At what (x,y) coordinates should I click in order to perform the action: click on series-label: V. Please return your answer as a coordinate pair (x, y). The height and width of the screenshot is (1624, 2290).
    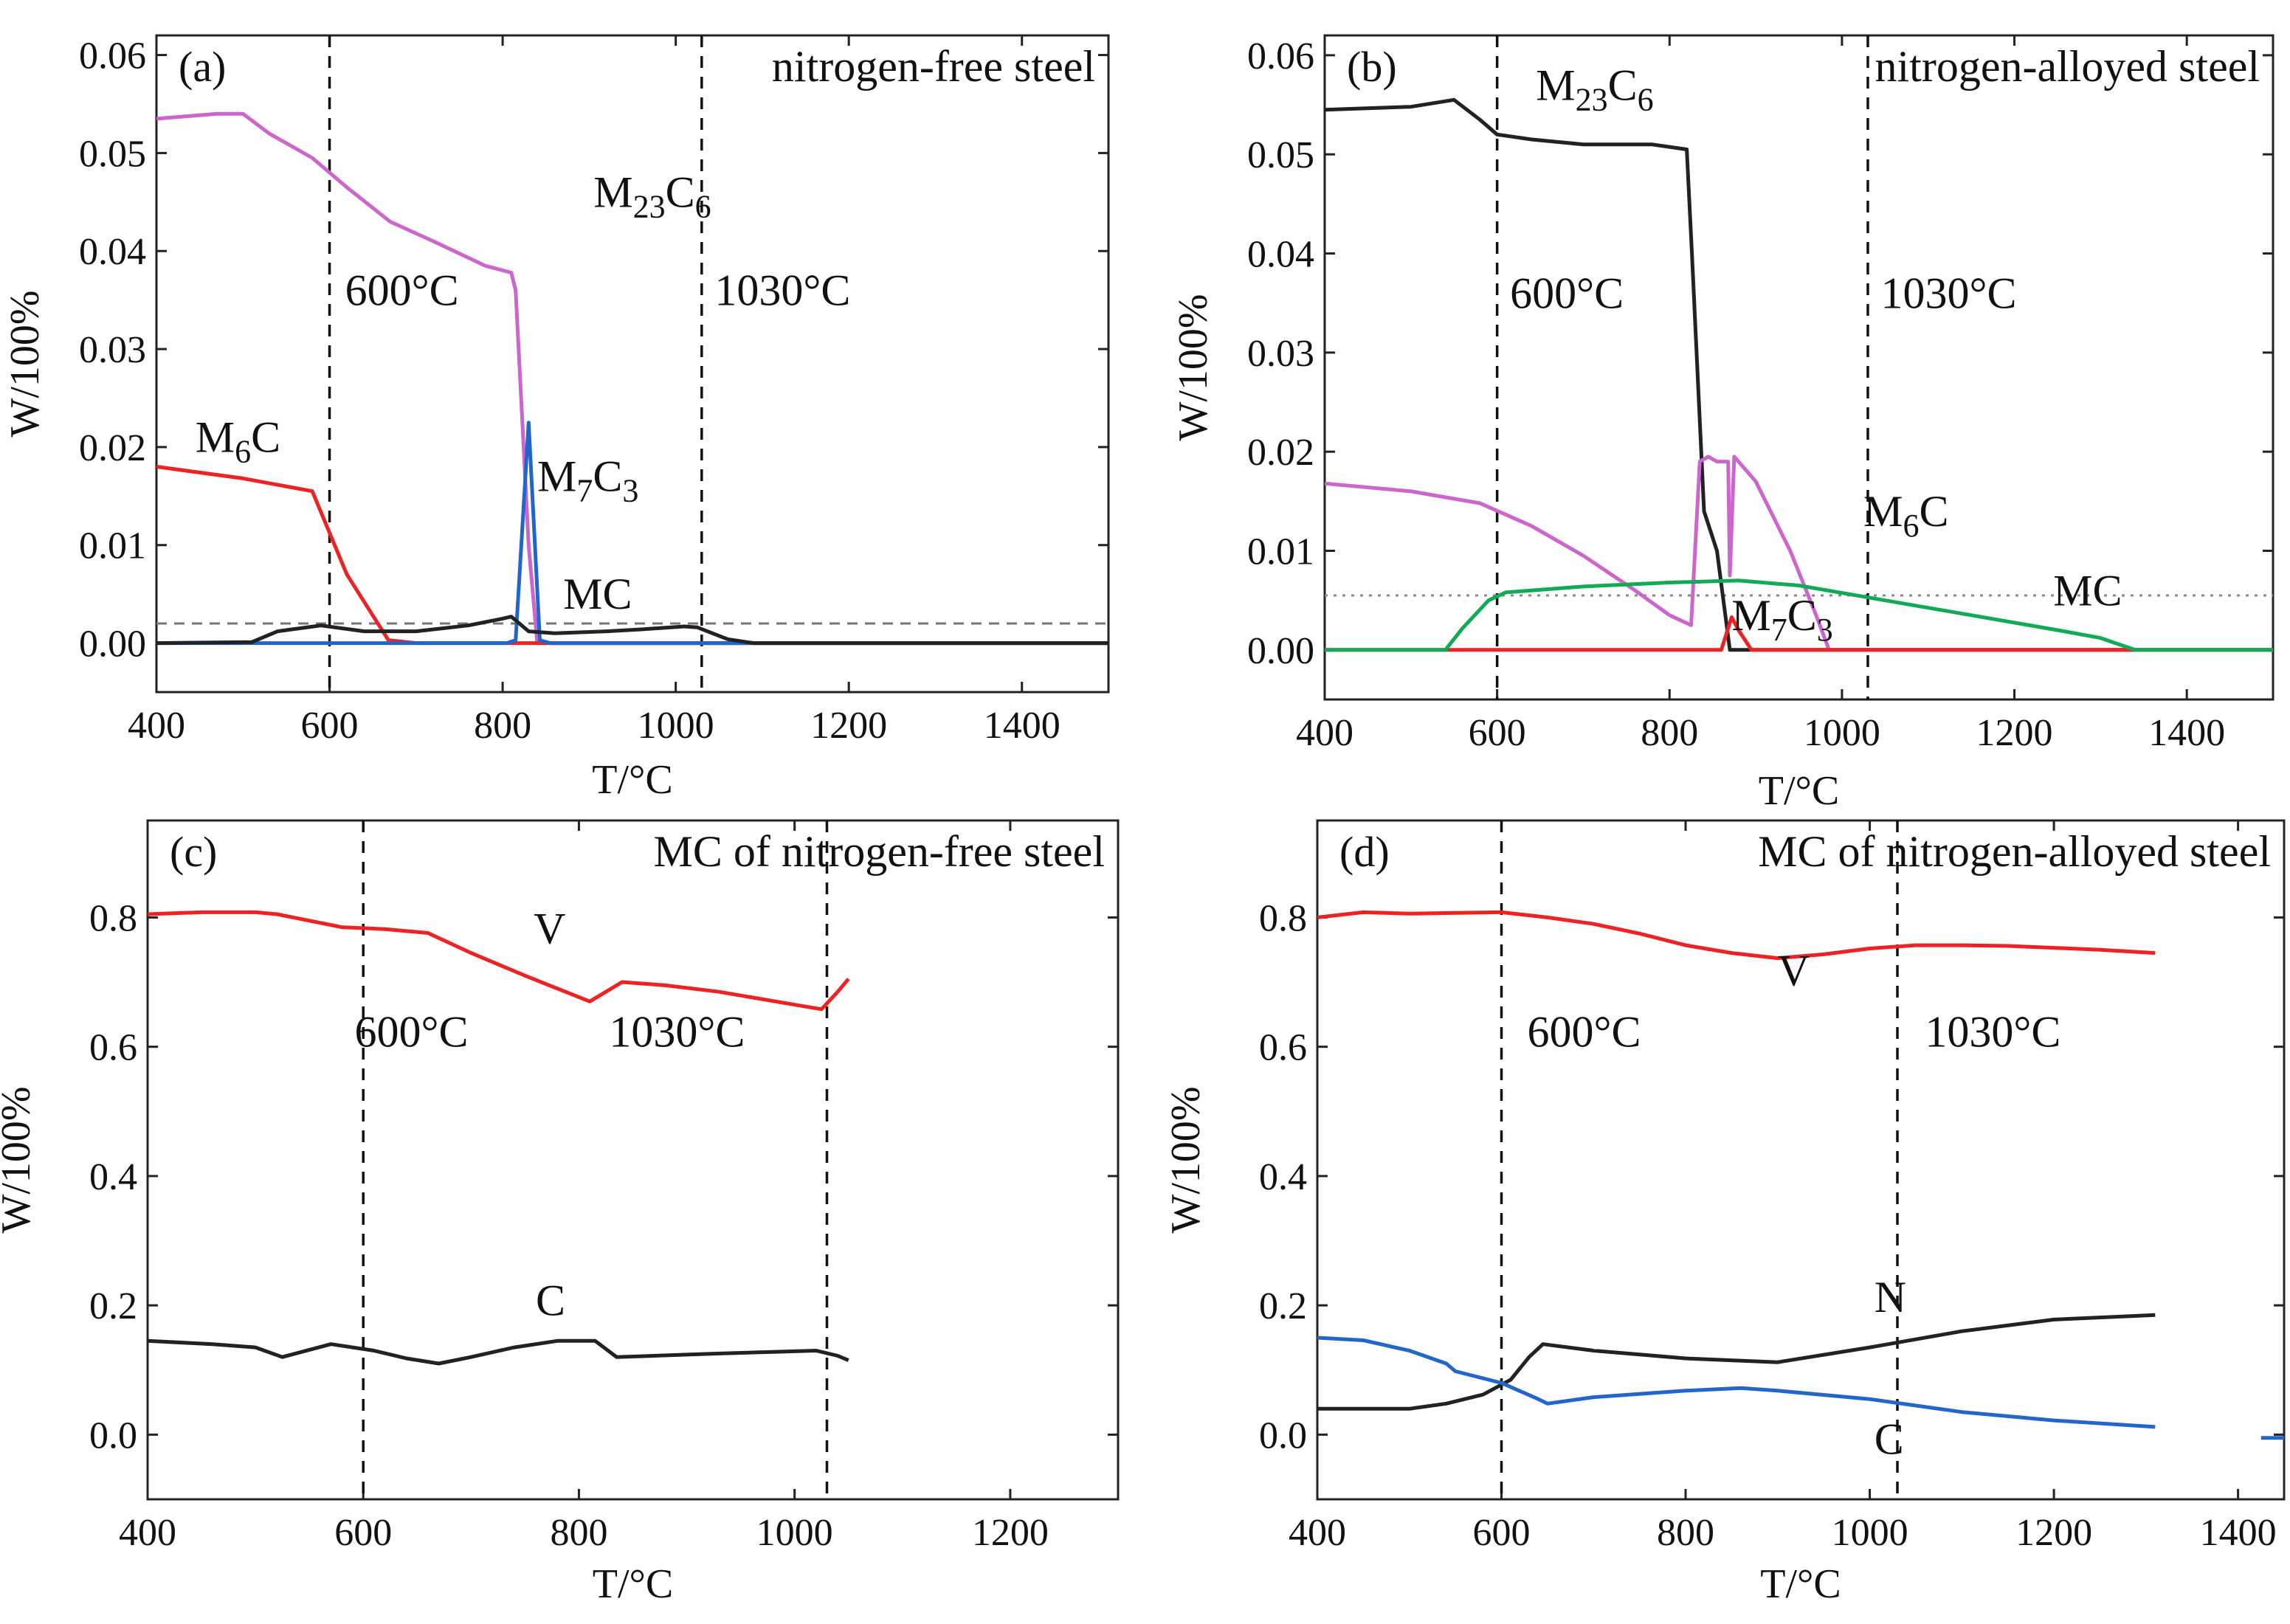
    Looking at the image, I should click on (1794, 970).